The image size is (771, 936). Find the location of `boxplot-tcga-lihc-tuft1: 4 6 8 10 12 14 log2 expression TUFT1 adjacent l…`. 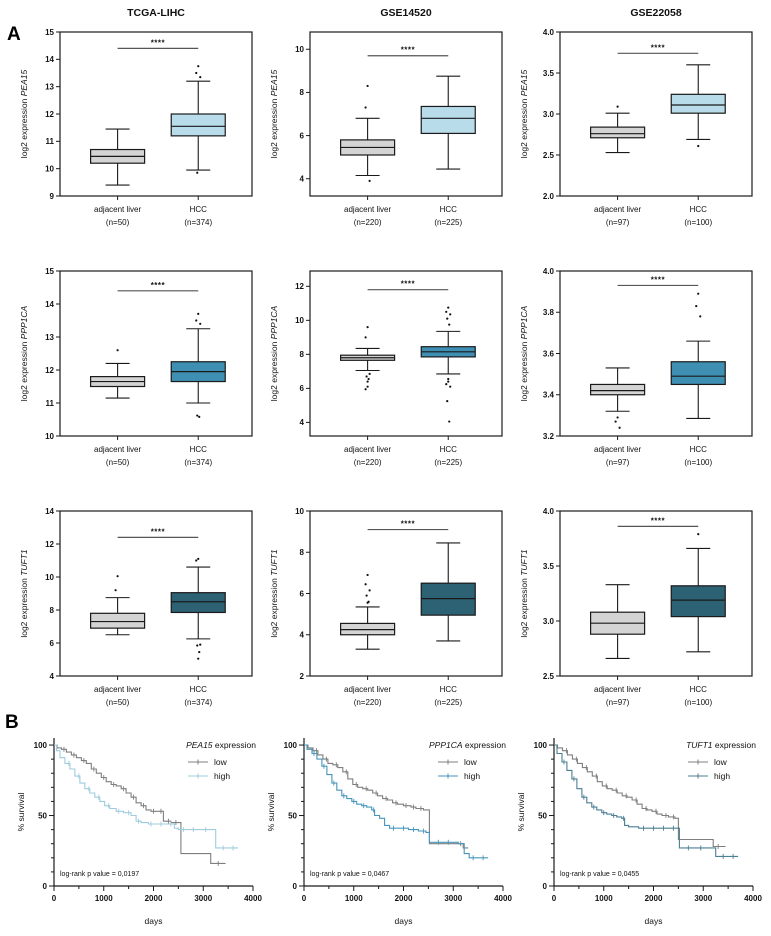

boxplot-tcga-lihc-tuft1: 4 6 8 10 12 14 log2 expression TUFT1 adjacent l… is located at coordinates (139, 607).